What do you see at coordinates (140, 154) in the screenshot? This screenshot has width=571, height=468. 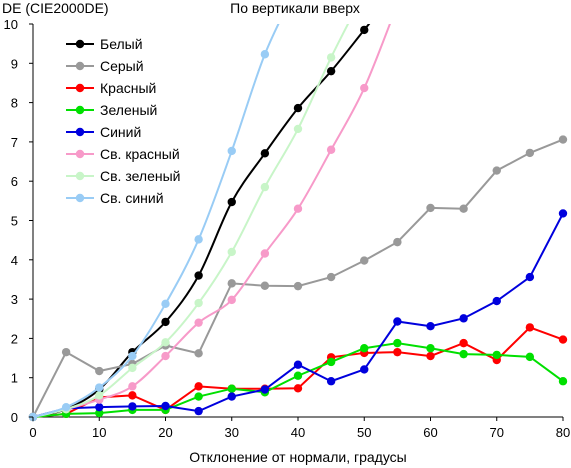 I see `legend-label: Св. красный` at bounding box center [140, 154].